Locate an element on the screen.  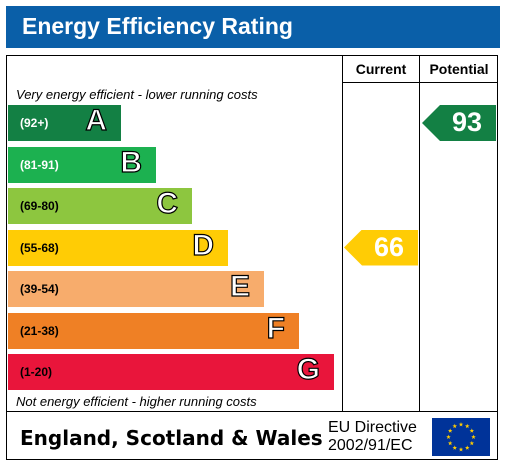
page-title: Energy Efficiency Rating is located at coordinates (157, 26).